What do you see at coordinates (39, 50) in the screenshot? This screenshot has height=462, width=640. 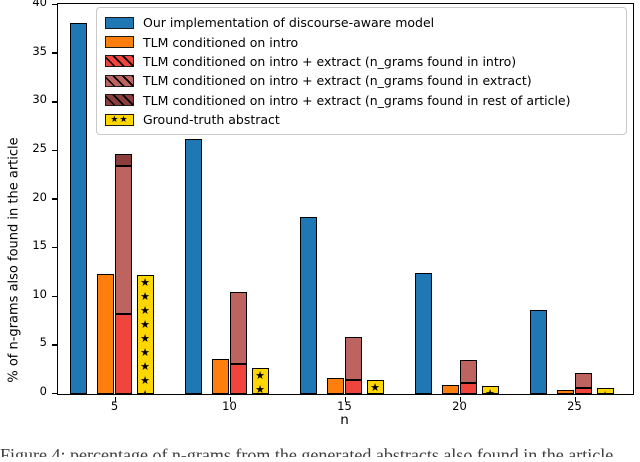 I see `y-tick-label: 35` at bounding box center [39, 50].